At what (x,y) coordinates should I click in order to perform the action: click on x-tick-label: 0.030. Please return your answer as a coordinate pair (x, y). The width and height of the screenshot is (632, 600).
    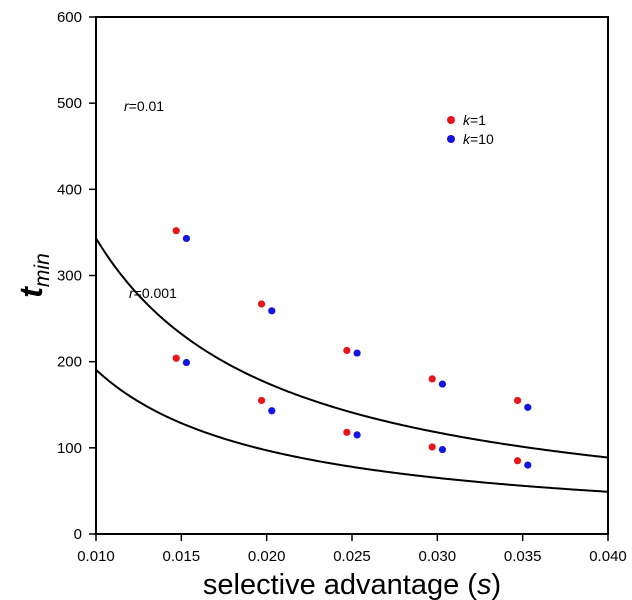
    Looking at the image, I should click on (438, 556).